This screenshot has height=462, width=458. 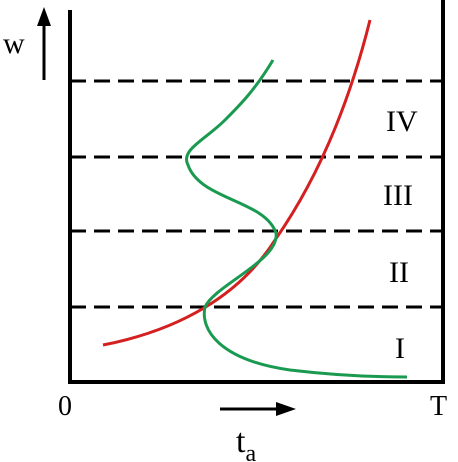 I want to click on zone-label-iv: IV, so click(x=402, y=121).